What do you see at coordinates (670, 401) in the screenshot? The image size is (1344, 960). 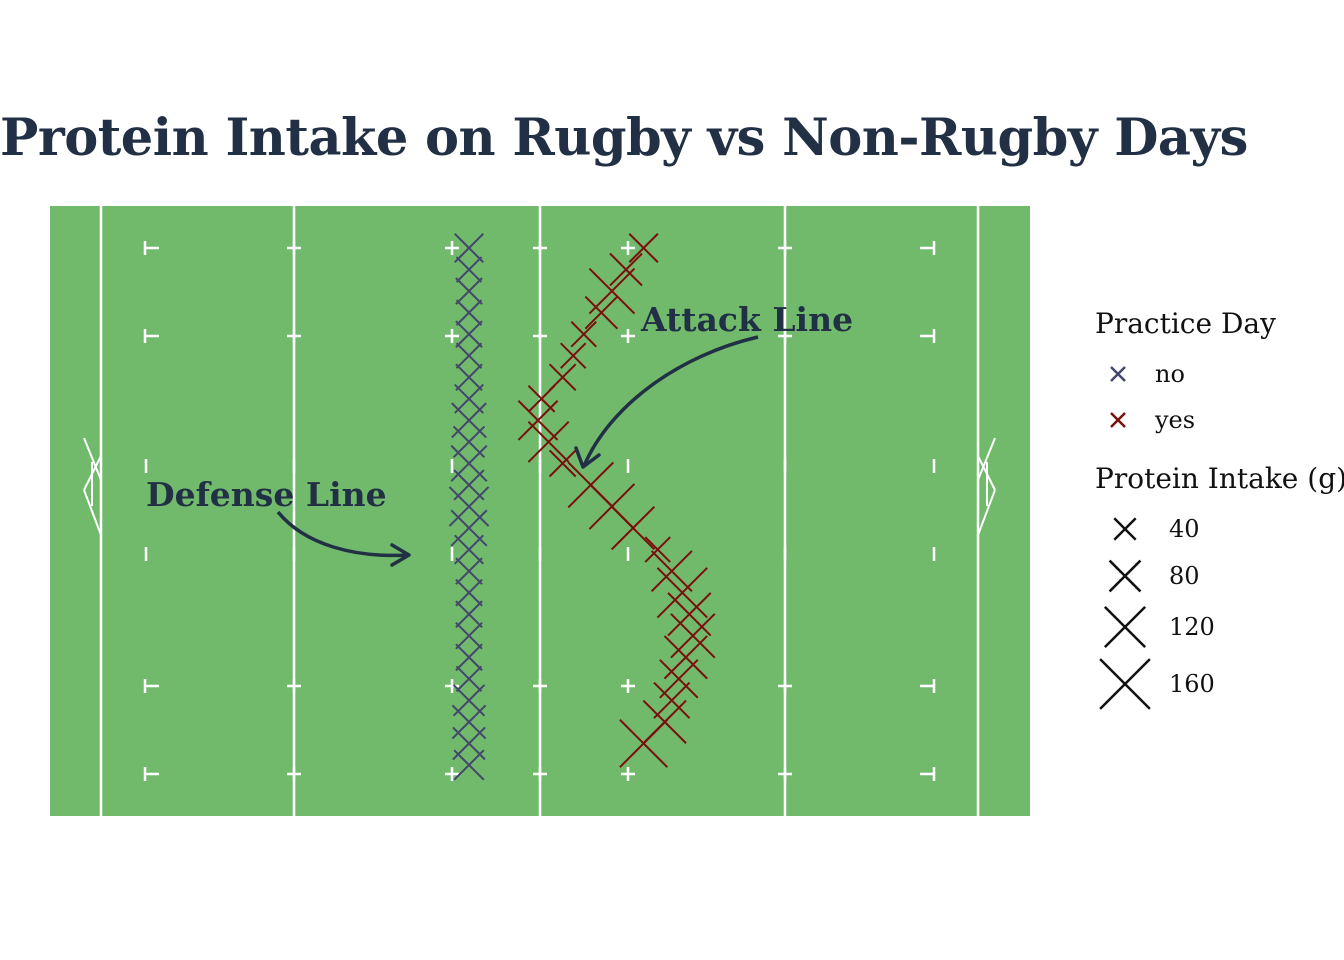 I see `annotation-arrow-attack` at bounding box center [670, 401].